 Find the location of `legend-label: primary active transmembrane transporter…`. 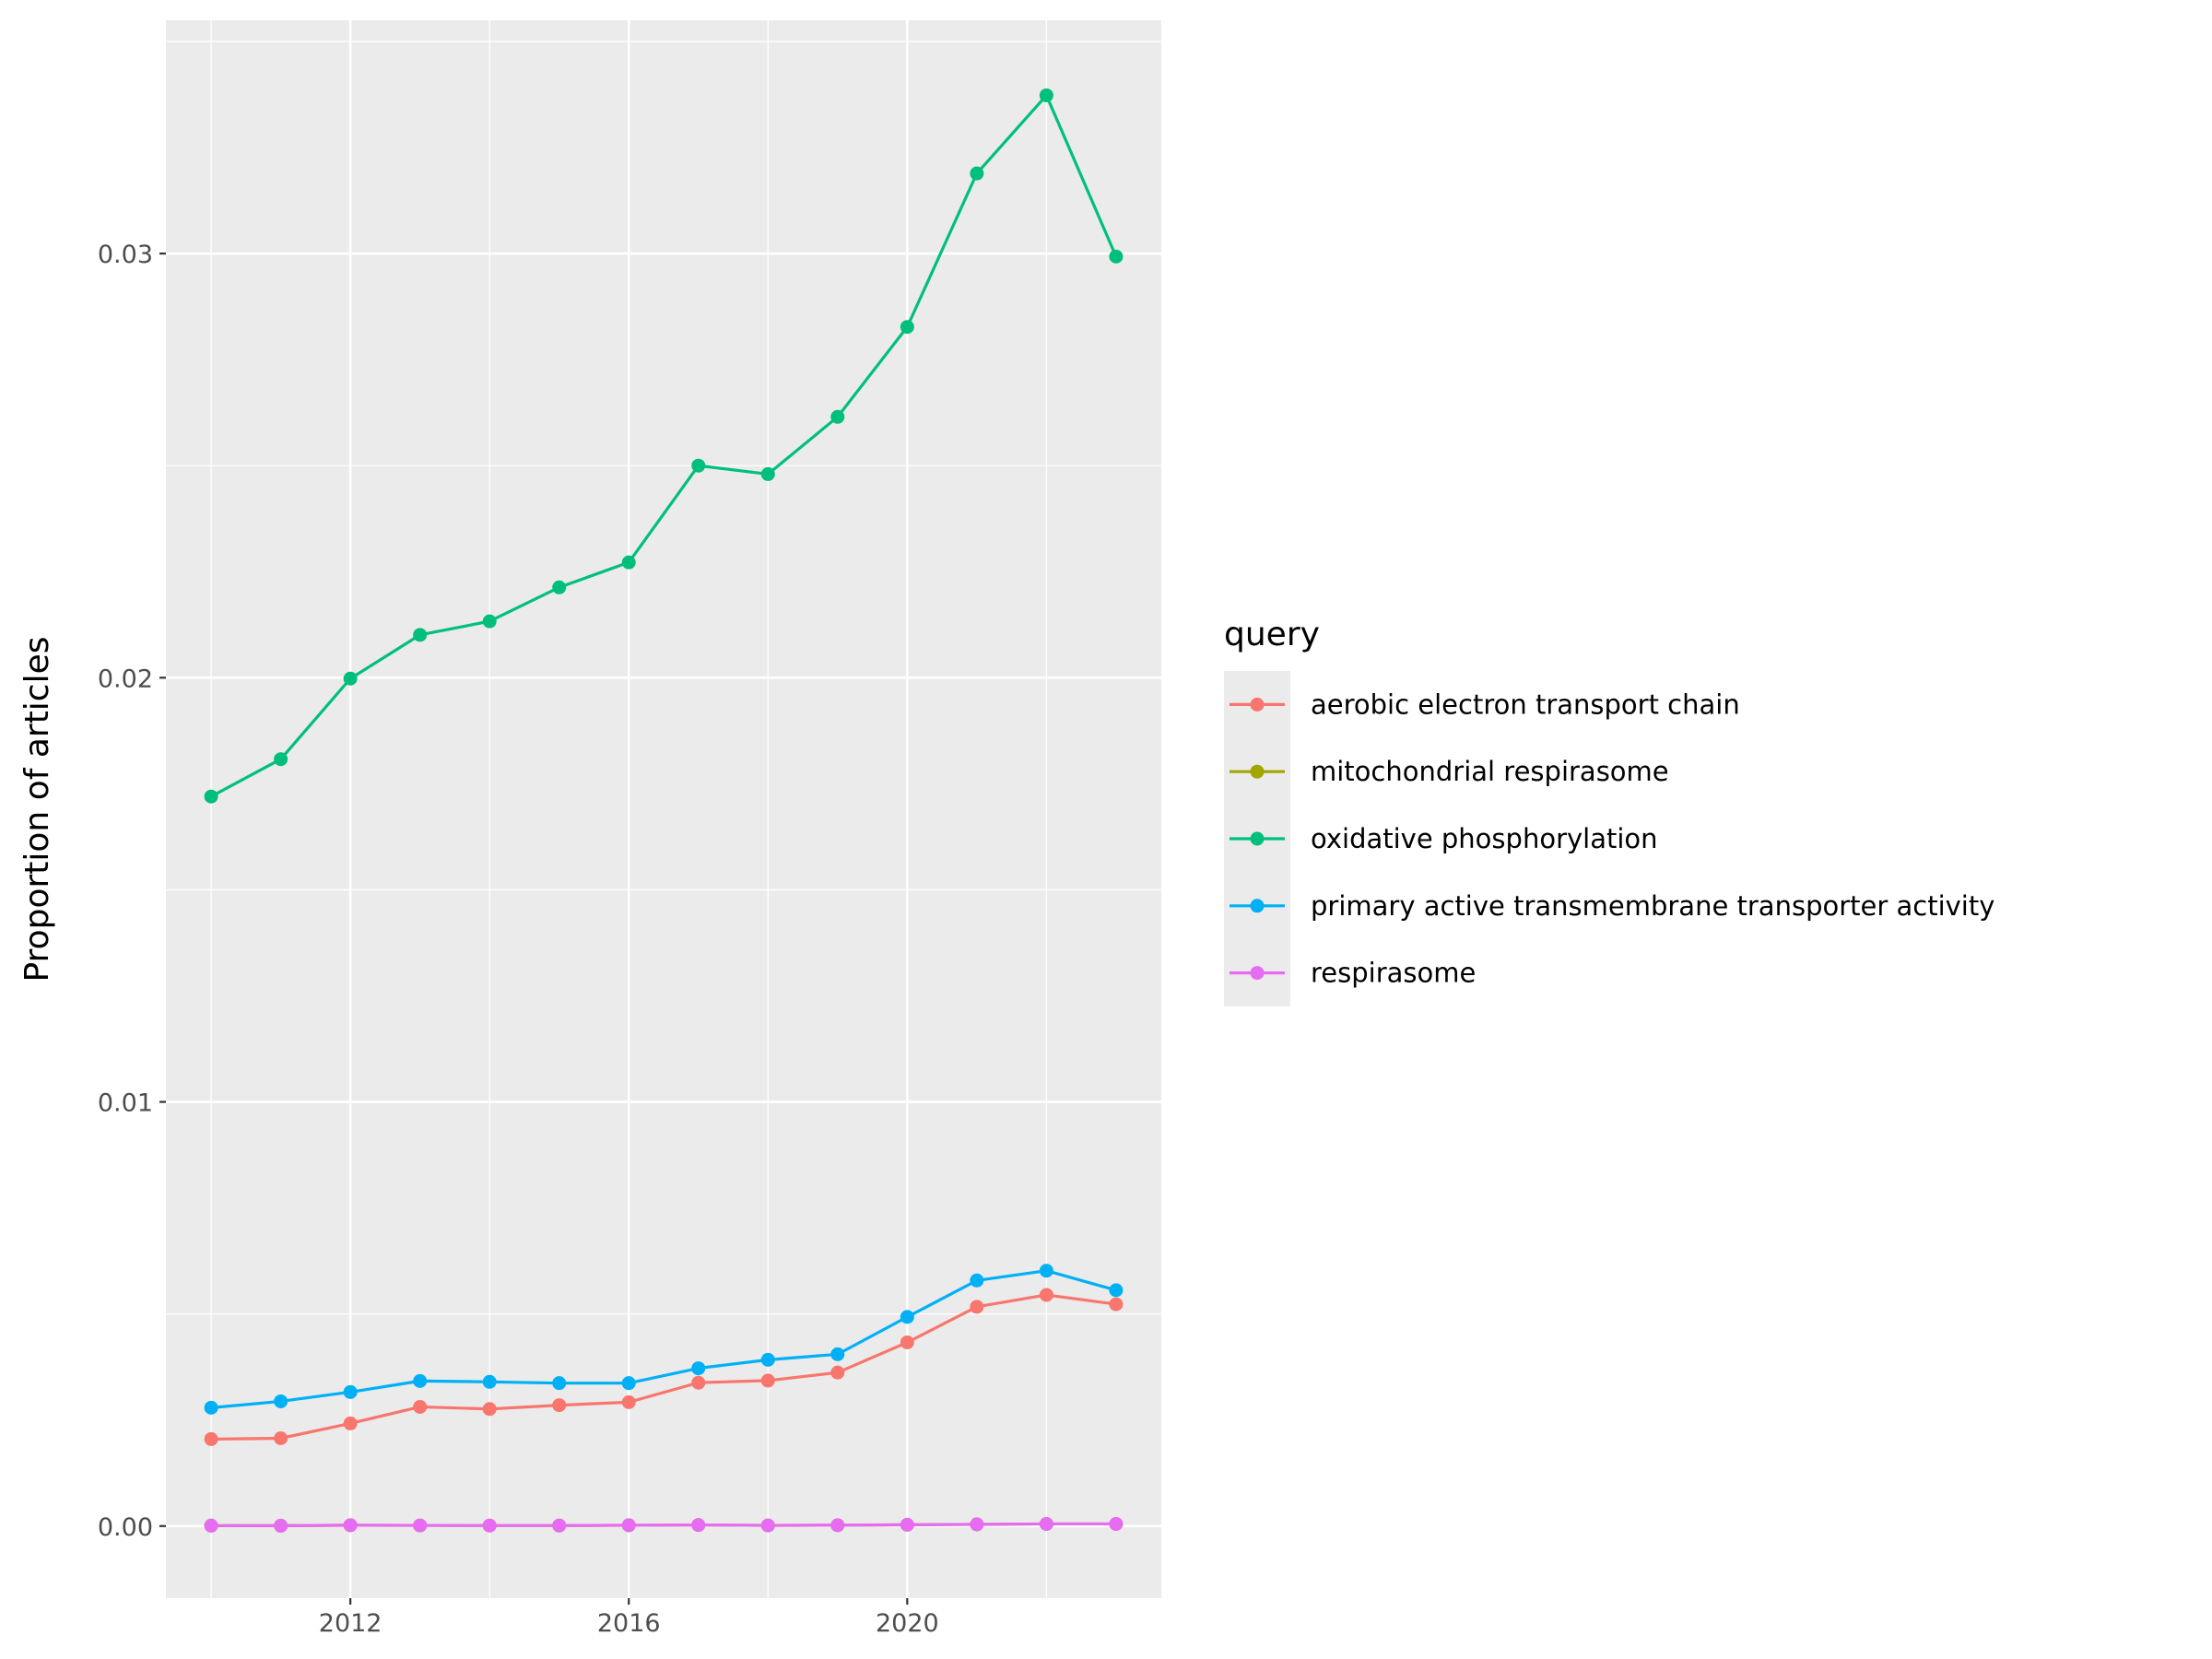

legend-label: primary active transmembrane transporter… is located at coordinates (1652, 906).